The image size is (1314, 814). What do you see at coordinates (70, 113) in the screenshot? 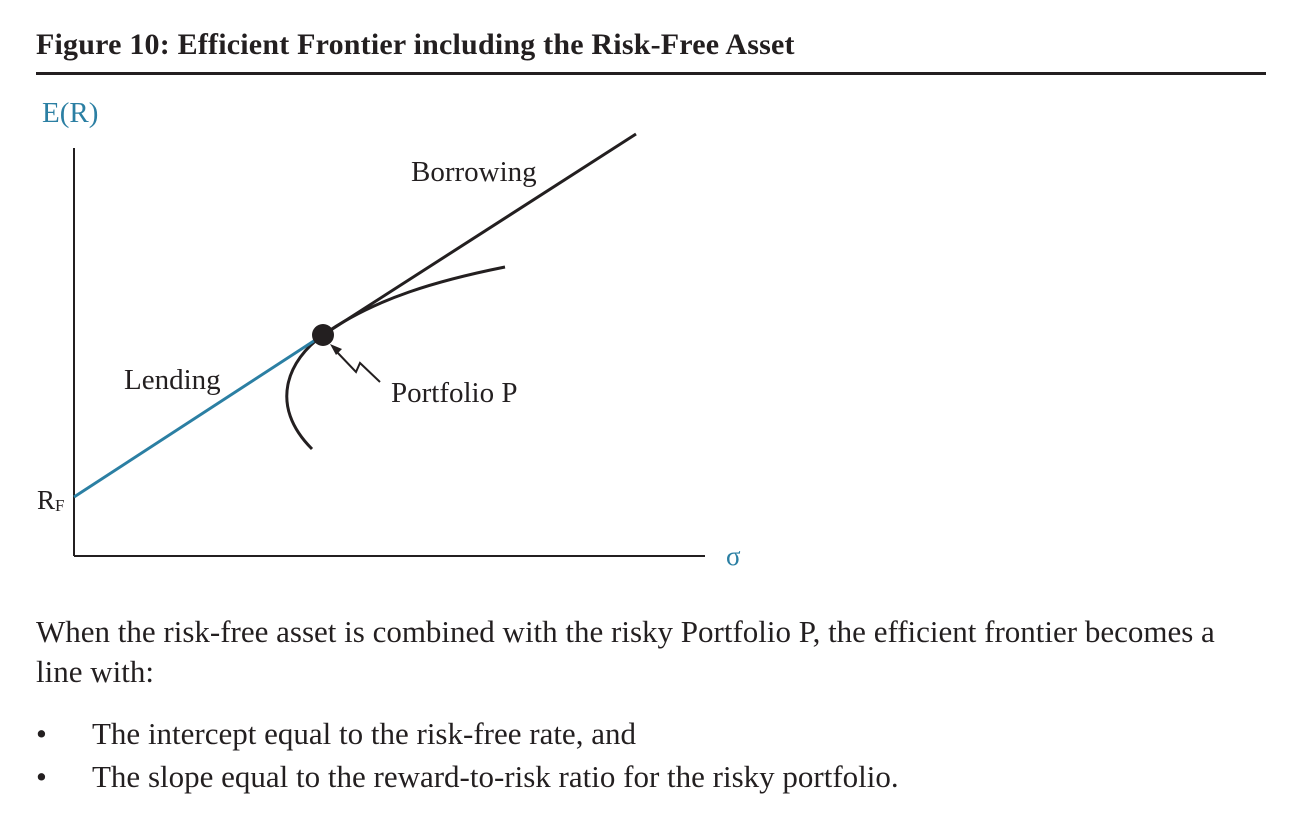
I see `y-axis-label: E(R)` at bounding box center [70, 113].